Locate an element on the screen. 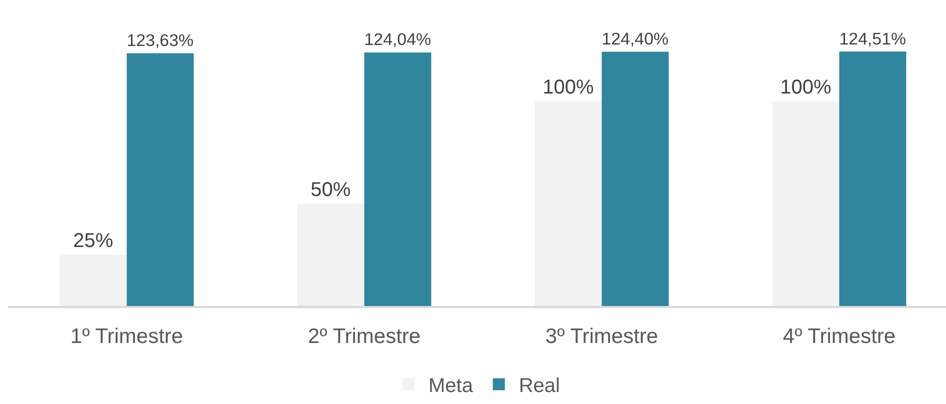 Image resolution: width=946 pixels, height=404 pixels. x-tick-label: 3º Trimestre is located at coordinates (601, 336).